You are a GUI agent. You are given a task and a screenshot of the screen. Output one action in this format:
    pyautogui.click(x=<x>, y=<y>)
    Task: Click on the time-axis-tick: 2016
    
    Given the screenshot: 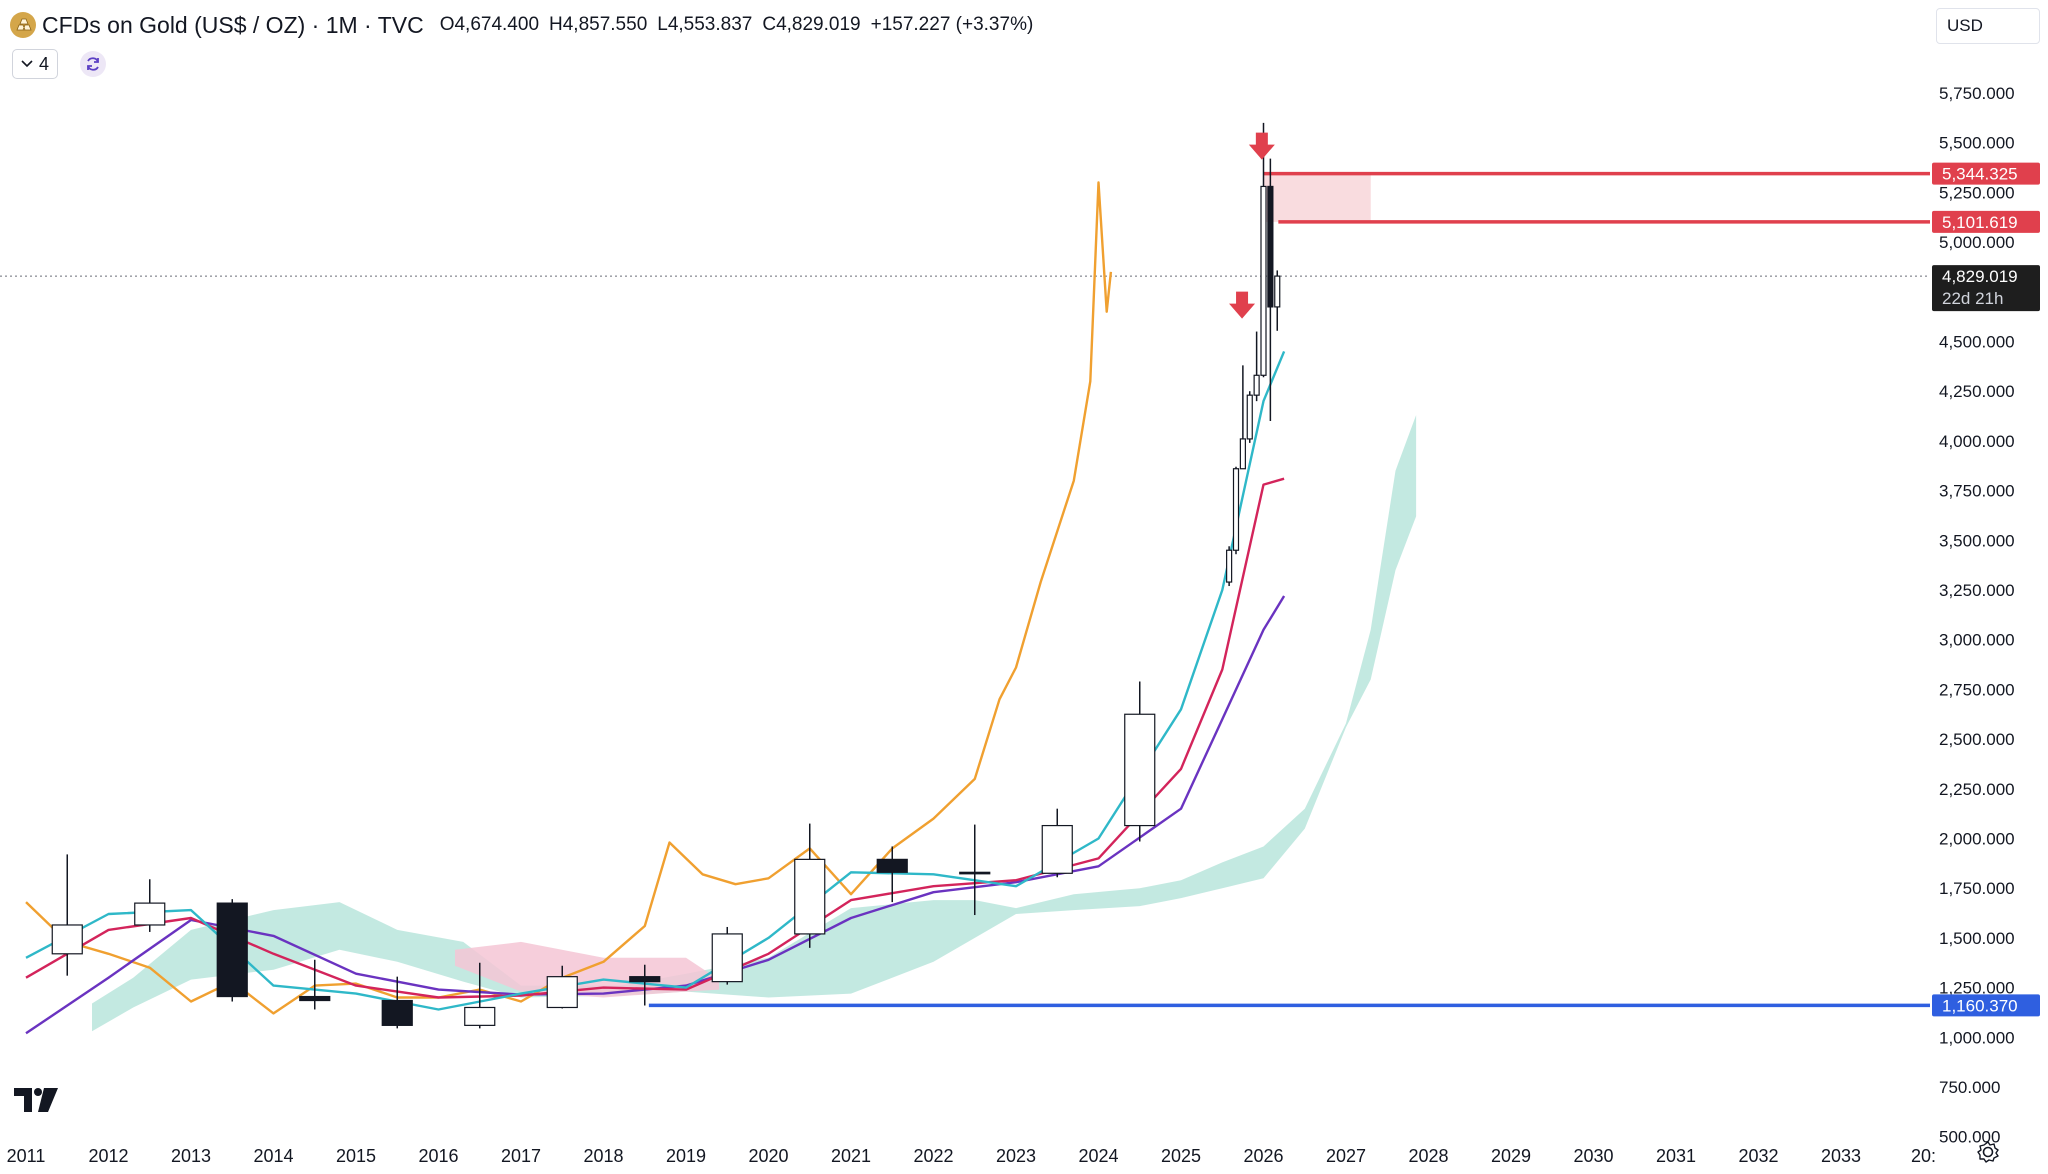 What is the action you would take?
    pyautogui.click(x=438, y=1156)
    